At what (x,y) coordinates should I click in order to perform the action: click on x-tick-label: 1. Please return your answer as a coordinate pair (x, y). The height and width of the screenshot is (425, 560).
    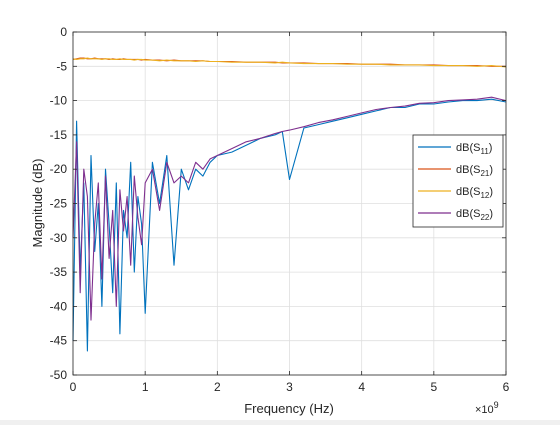
    Looking at the image, I should click on (145, 387).